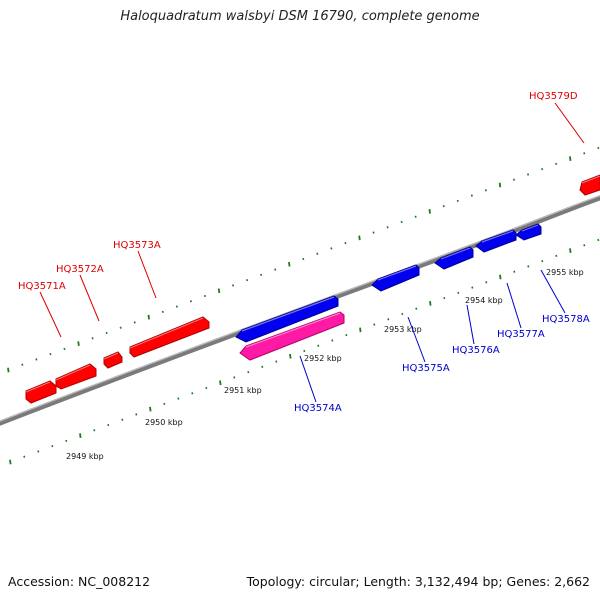 Image resolution: width=600 pixels, height=600 pixels. I want to click on gene-label: HQ3575A, so click(426, 368).